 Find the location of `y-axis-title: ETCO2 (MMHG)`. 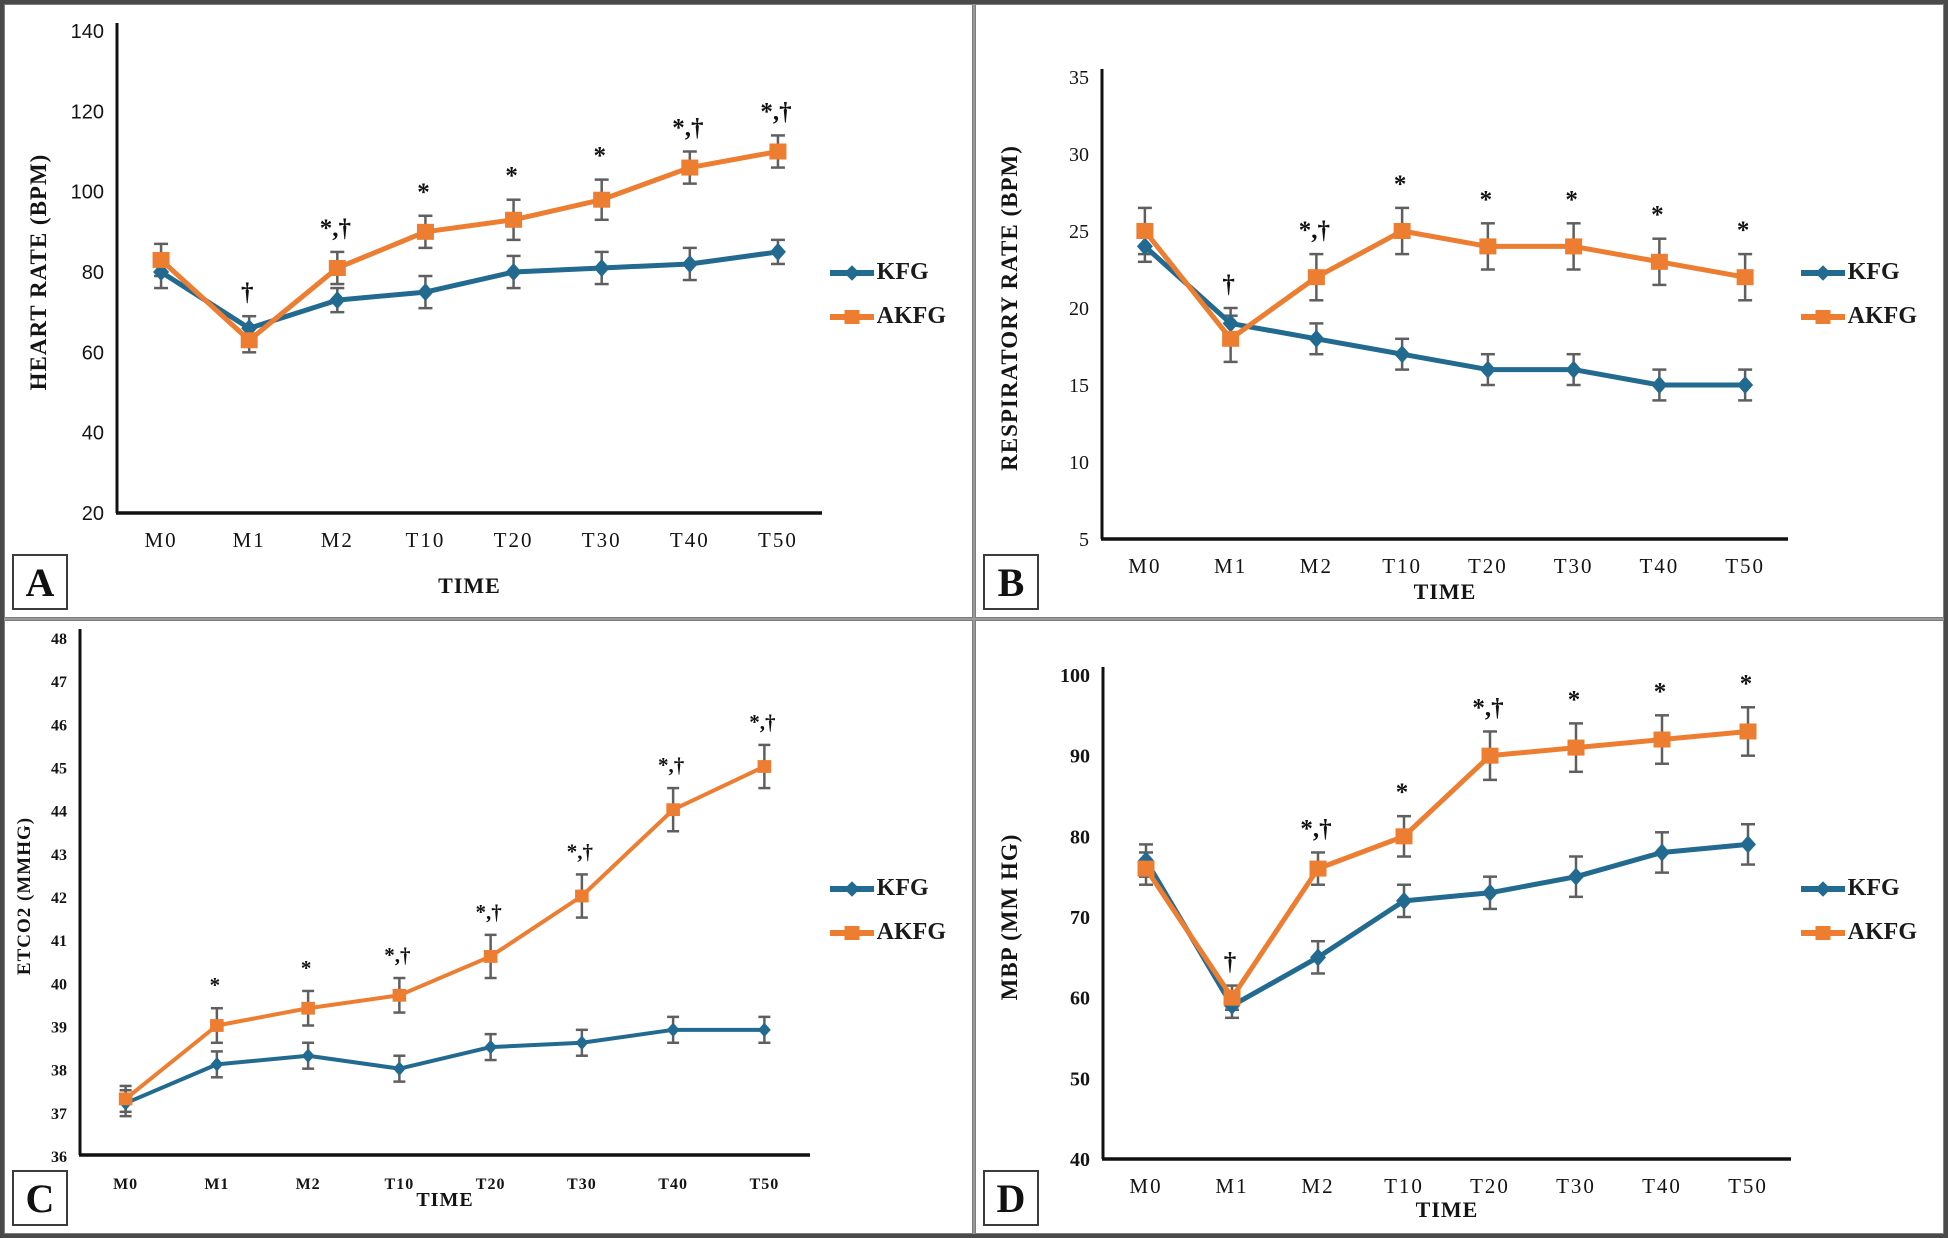

y-axis-title: ETCO2 (MMHG) is located at coordinates (24, 896).